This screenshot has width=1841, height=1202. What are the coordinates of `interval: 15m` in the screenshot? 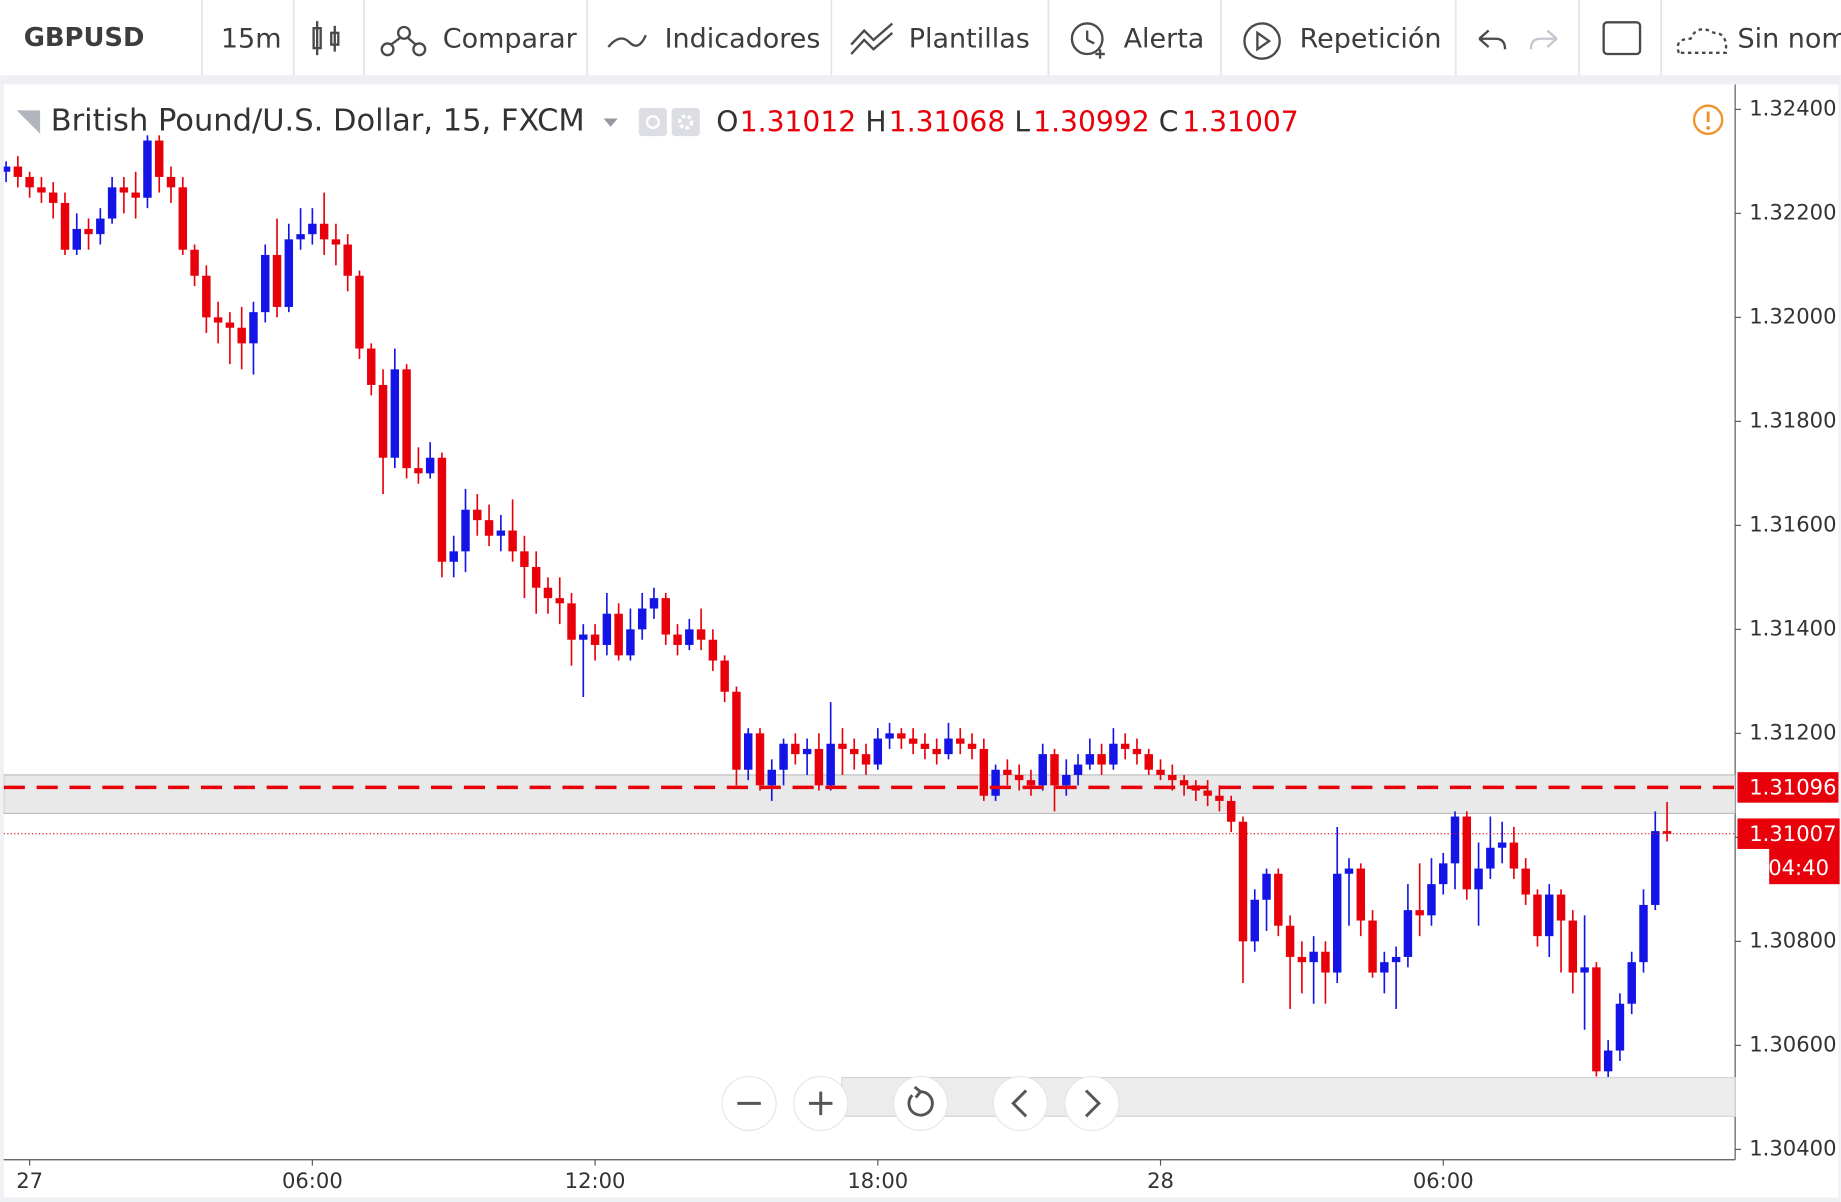 It's located at (251, 38).